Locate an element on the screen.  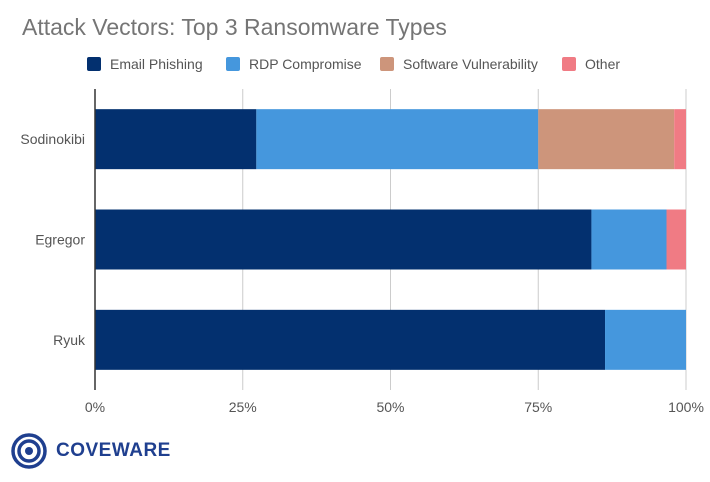
legend-swatch-email-phishing is located at coordinates (94, 64).